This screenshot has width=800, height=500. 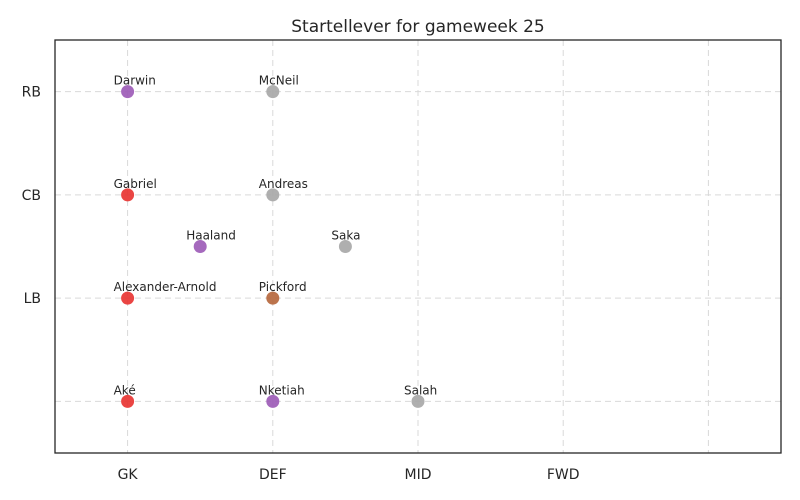 I want to click on x-tick-label: FWD, so click(x=563, y=475).